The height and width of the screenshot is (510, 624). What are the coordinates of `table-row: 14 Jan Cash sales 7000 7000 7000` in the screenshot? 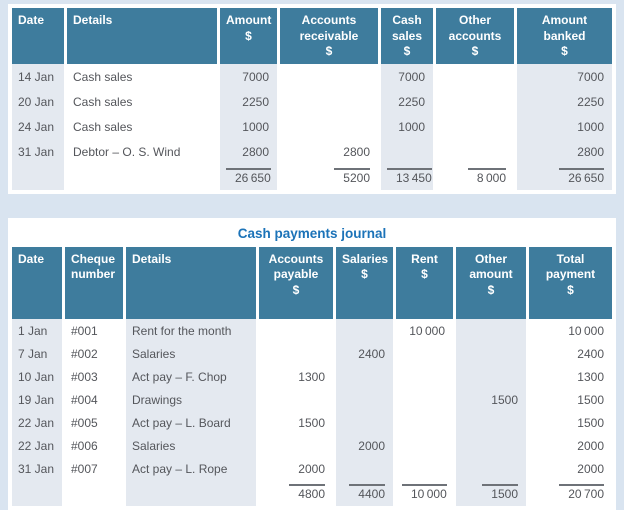 It's located at (312, 76).